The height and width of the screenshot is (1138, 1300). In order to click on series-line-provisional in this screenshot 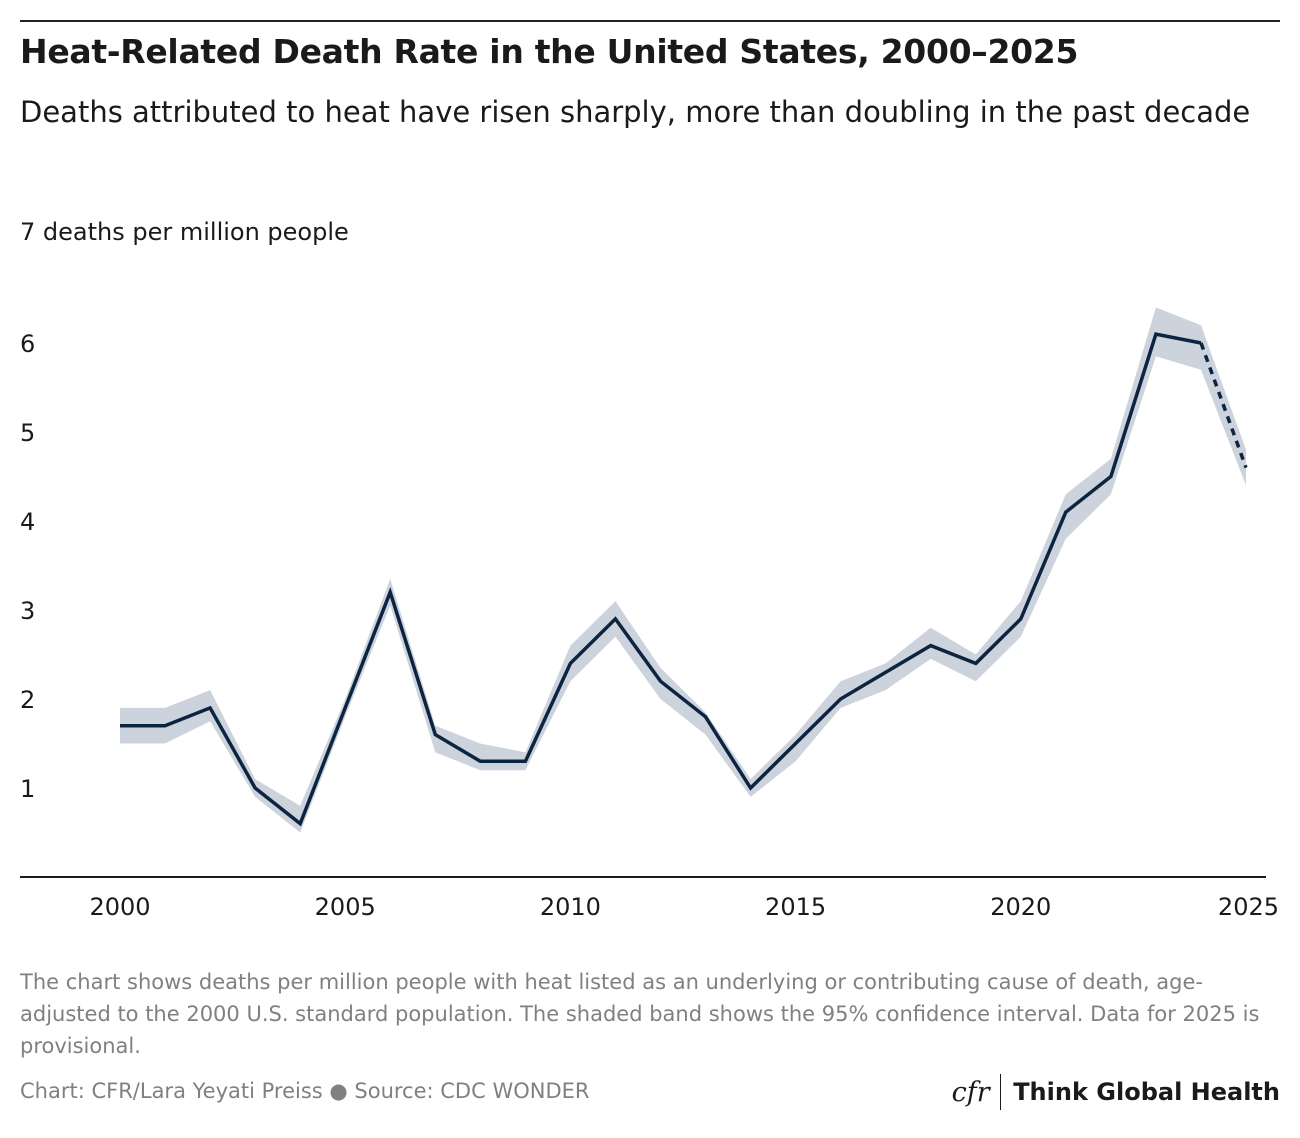, I will do `click(1223, 405)`.